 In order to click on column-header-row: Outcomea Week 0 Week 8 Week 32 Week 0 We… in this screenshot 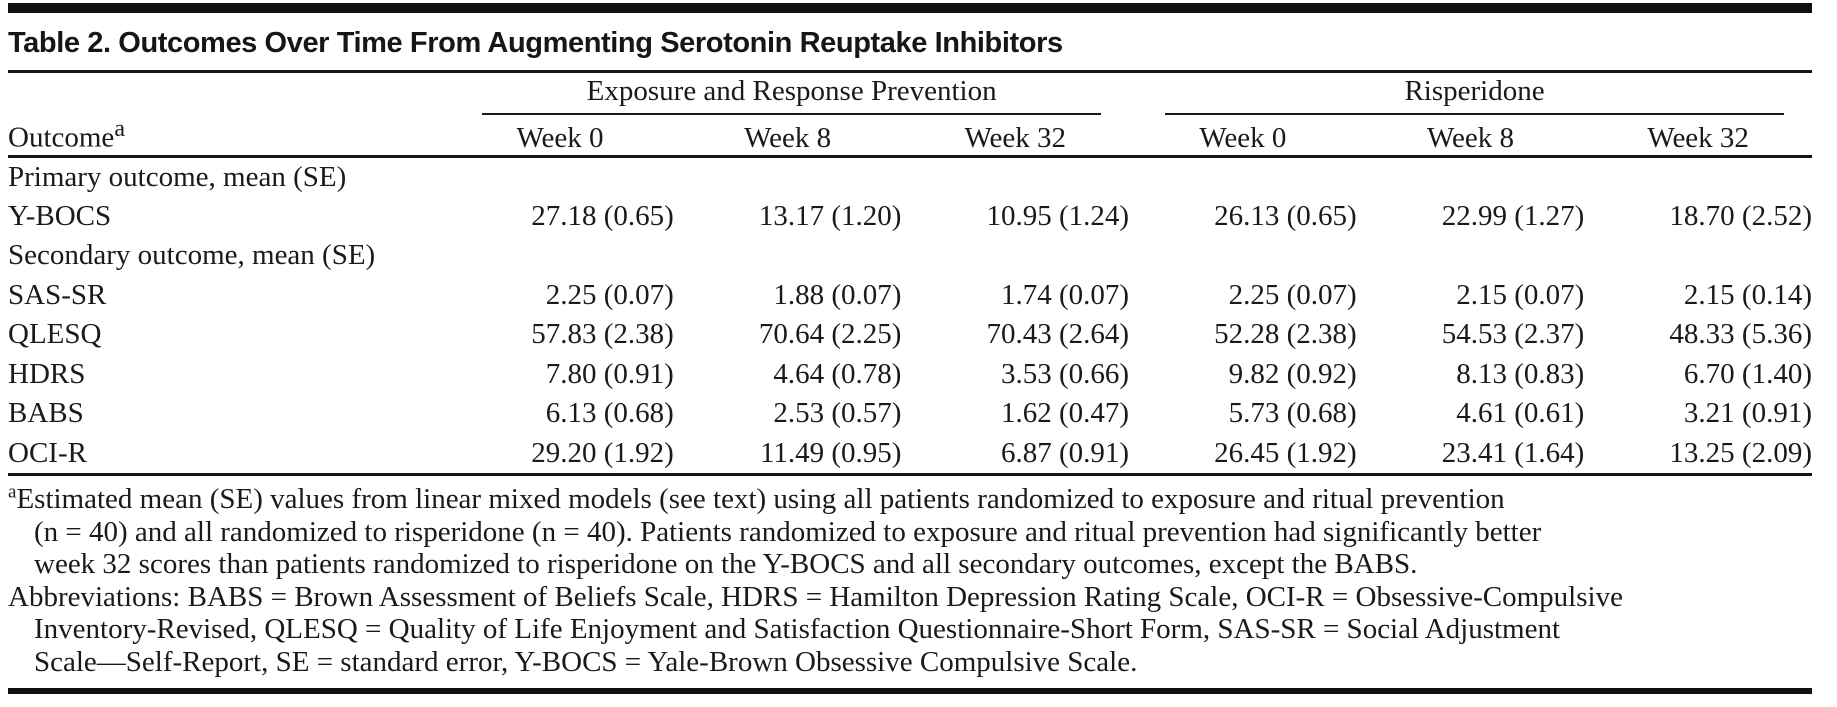, I will do `click(910, 136)`.